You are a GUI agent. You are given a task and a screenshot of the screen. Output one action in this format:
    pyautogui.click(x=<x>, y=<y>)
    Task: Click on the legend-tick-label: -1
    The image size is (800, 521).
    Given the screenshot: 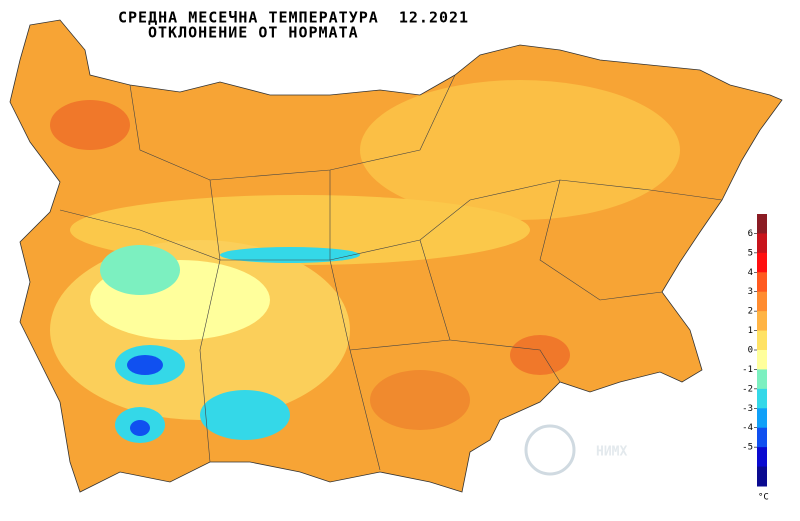 What is the action you would take?
    pyautogui.click(x=747, y=370)
    